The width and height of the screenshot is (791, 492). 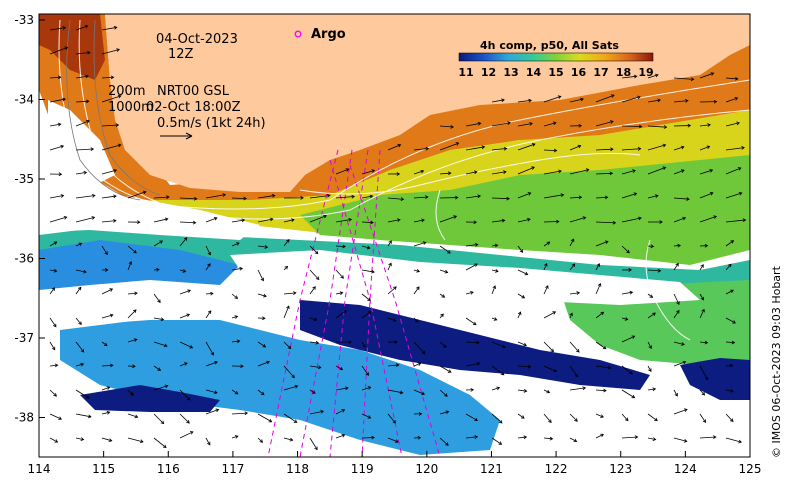 What do you see at coordinates (328, 34) in the screenshot?
I see `argo-legend-label: Argo` at bounding box center [328, 34].